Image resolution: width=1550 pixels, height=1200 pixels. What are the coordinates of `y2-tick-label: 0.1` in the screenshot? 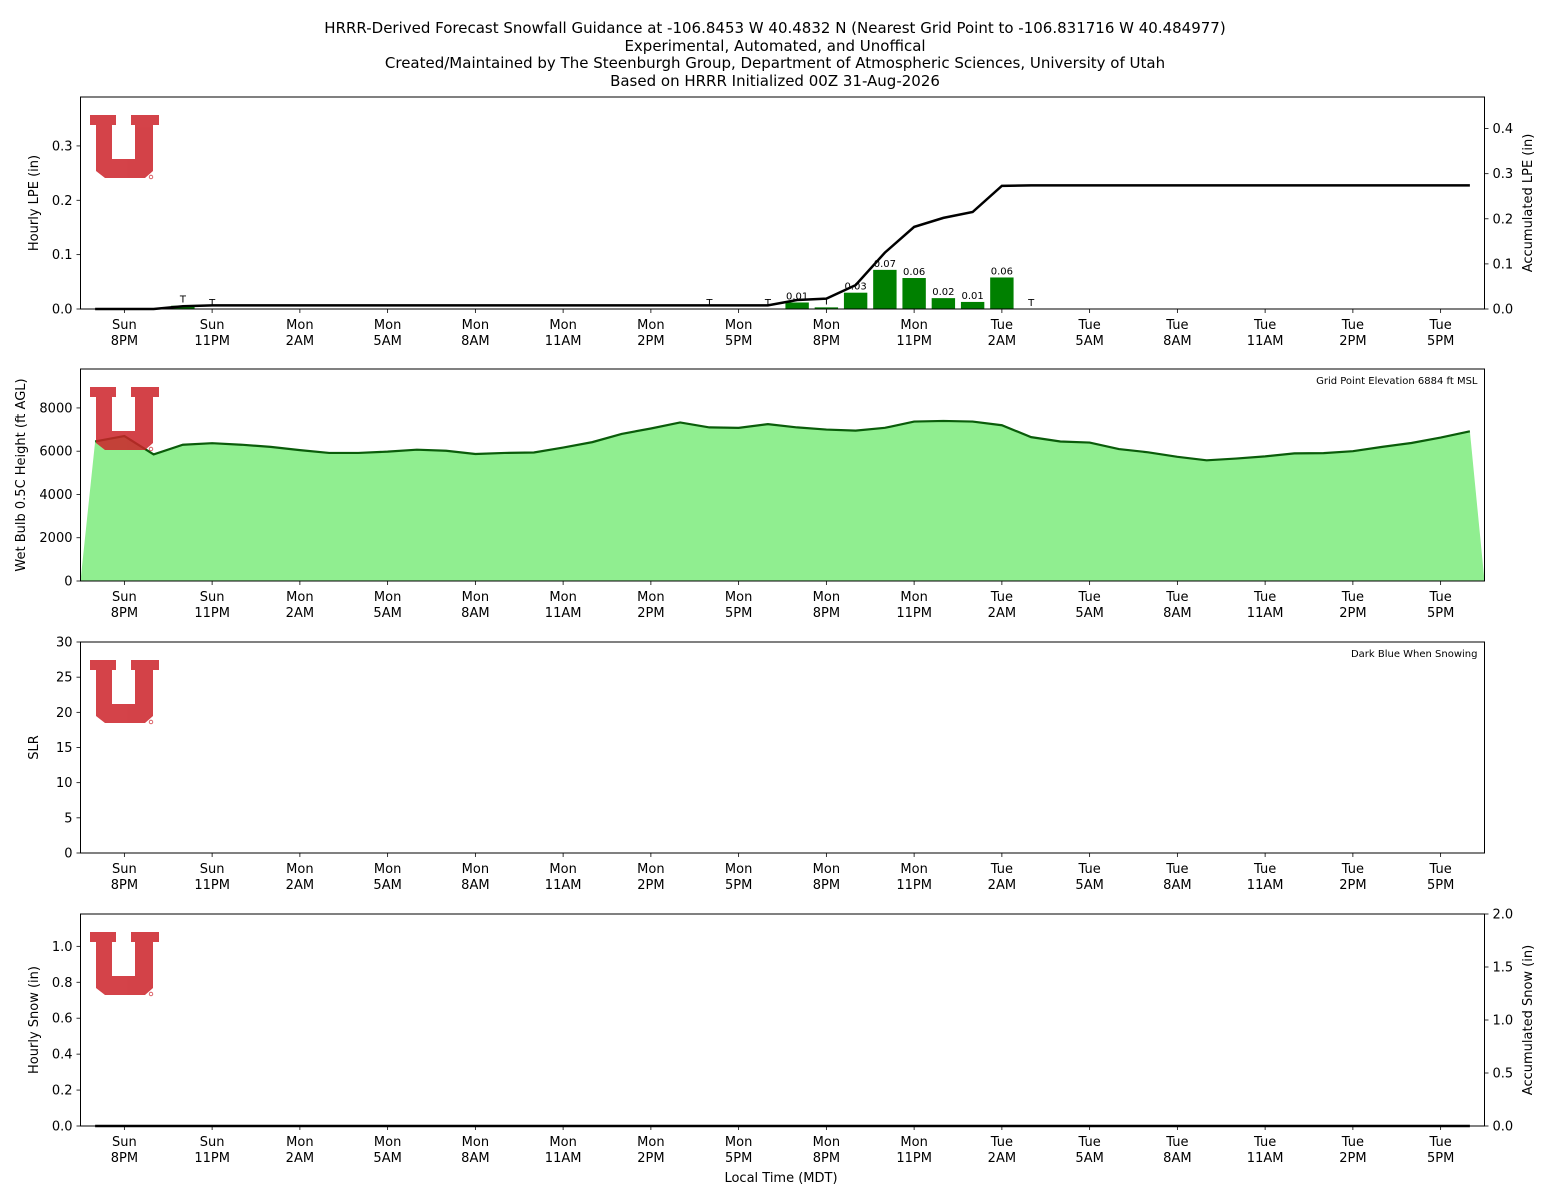 It's located at (1503, 264).